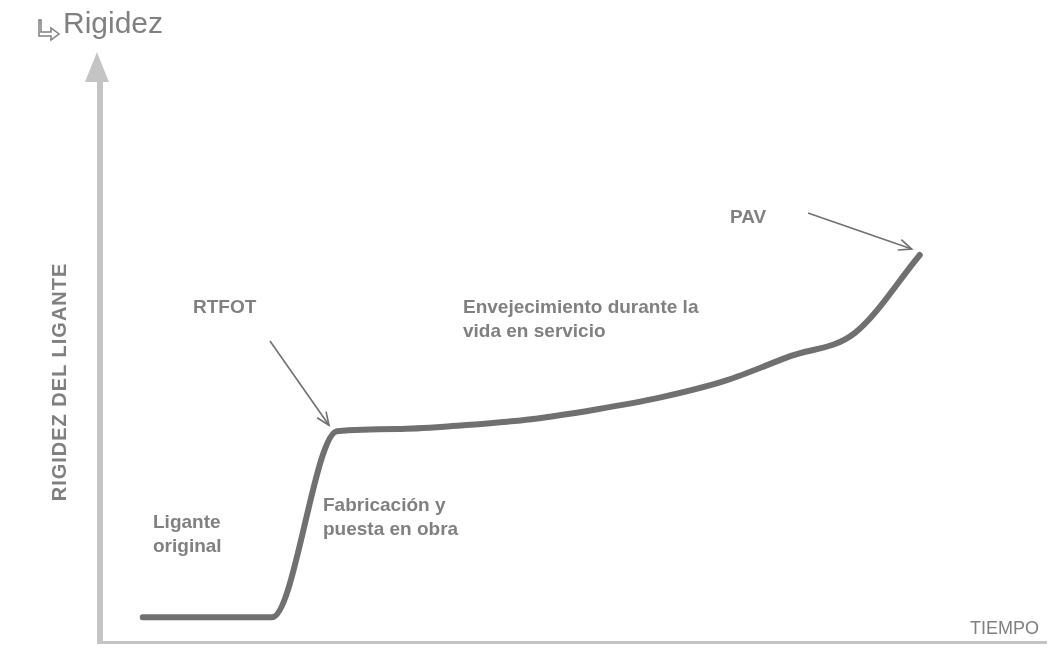  Describe the element at coordinates (58, 382) in the screenshot. I see `y-axis-title: RIGIDEZ DEL LIGANTE` at that location.